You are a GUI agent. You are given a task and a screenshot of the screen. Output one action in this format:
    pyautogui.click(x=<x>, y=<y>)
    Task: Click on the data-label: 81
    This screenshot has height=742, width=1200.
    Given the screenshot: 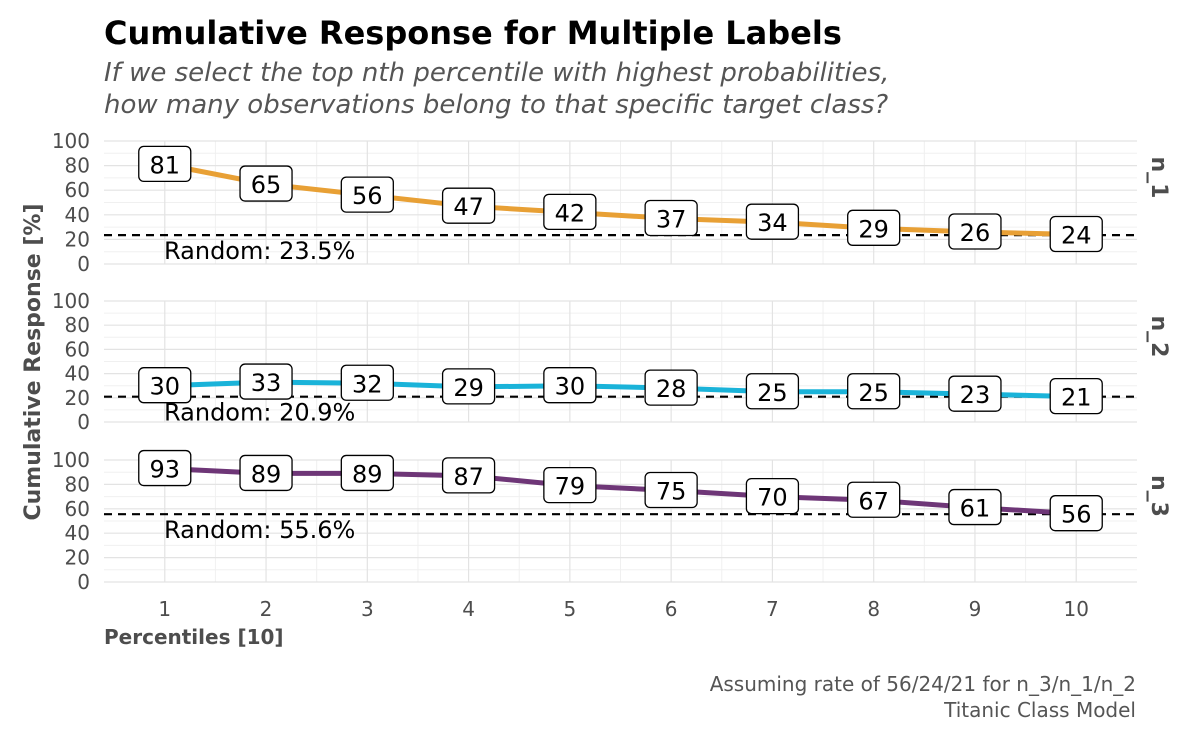 What is the action you would take?
    pyautogui.click(x=164, y=165)
    